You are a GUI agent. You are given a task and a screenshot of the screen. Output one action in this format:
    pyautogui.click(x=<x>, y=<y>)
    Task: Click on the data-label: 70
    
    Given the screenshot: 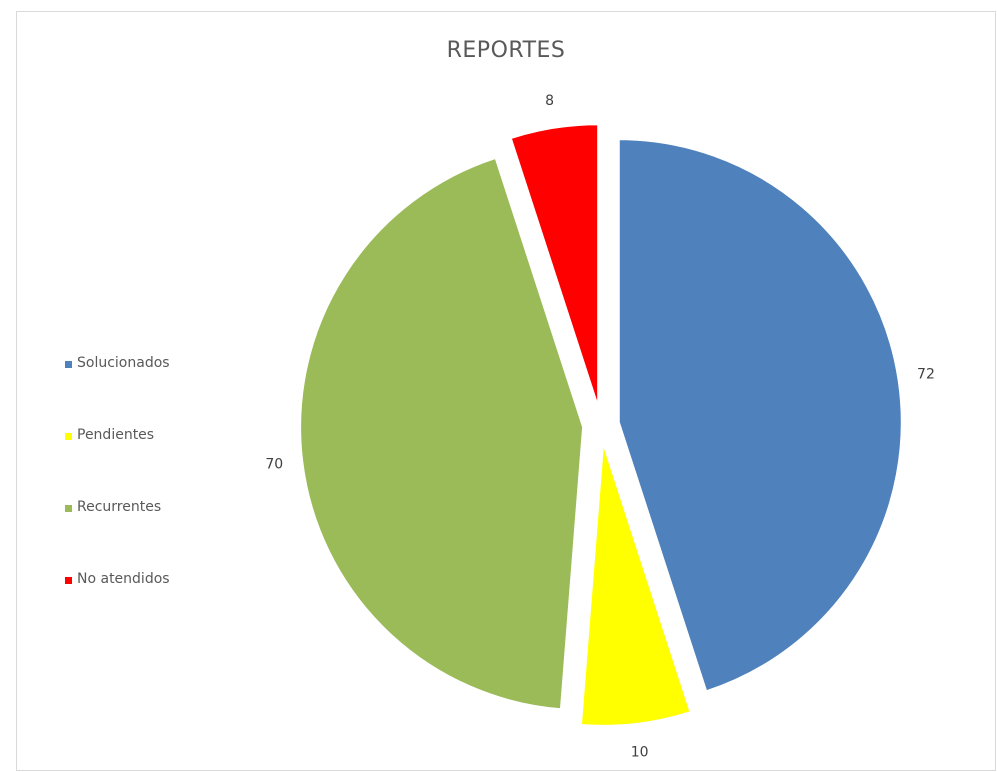 What is the action you would take?
    pyautogui.click(x=274, y=465)
    